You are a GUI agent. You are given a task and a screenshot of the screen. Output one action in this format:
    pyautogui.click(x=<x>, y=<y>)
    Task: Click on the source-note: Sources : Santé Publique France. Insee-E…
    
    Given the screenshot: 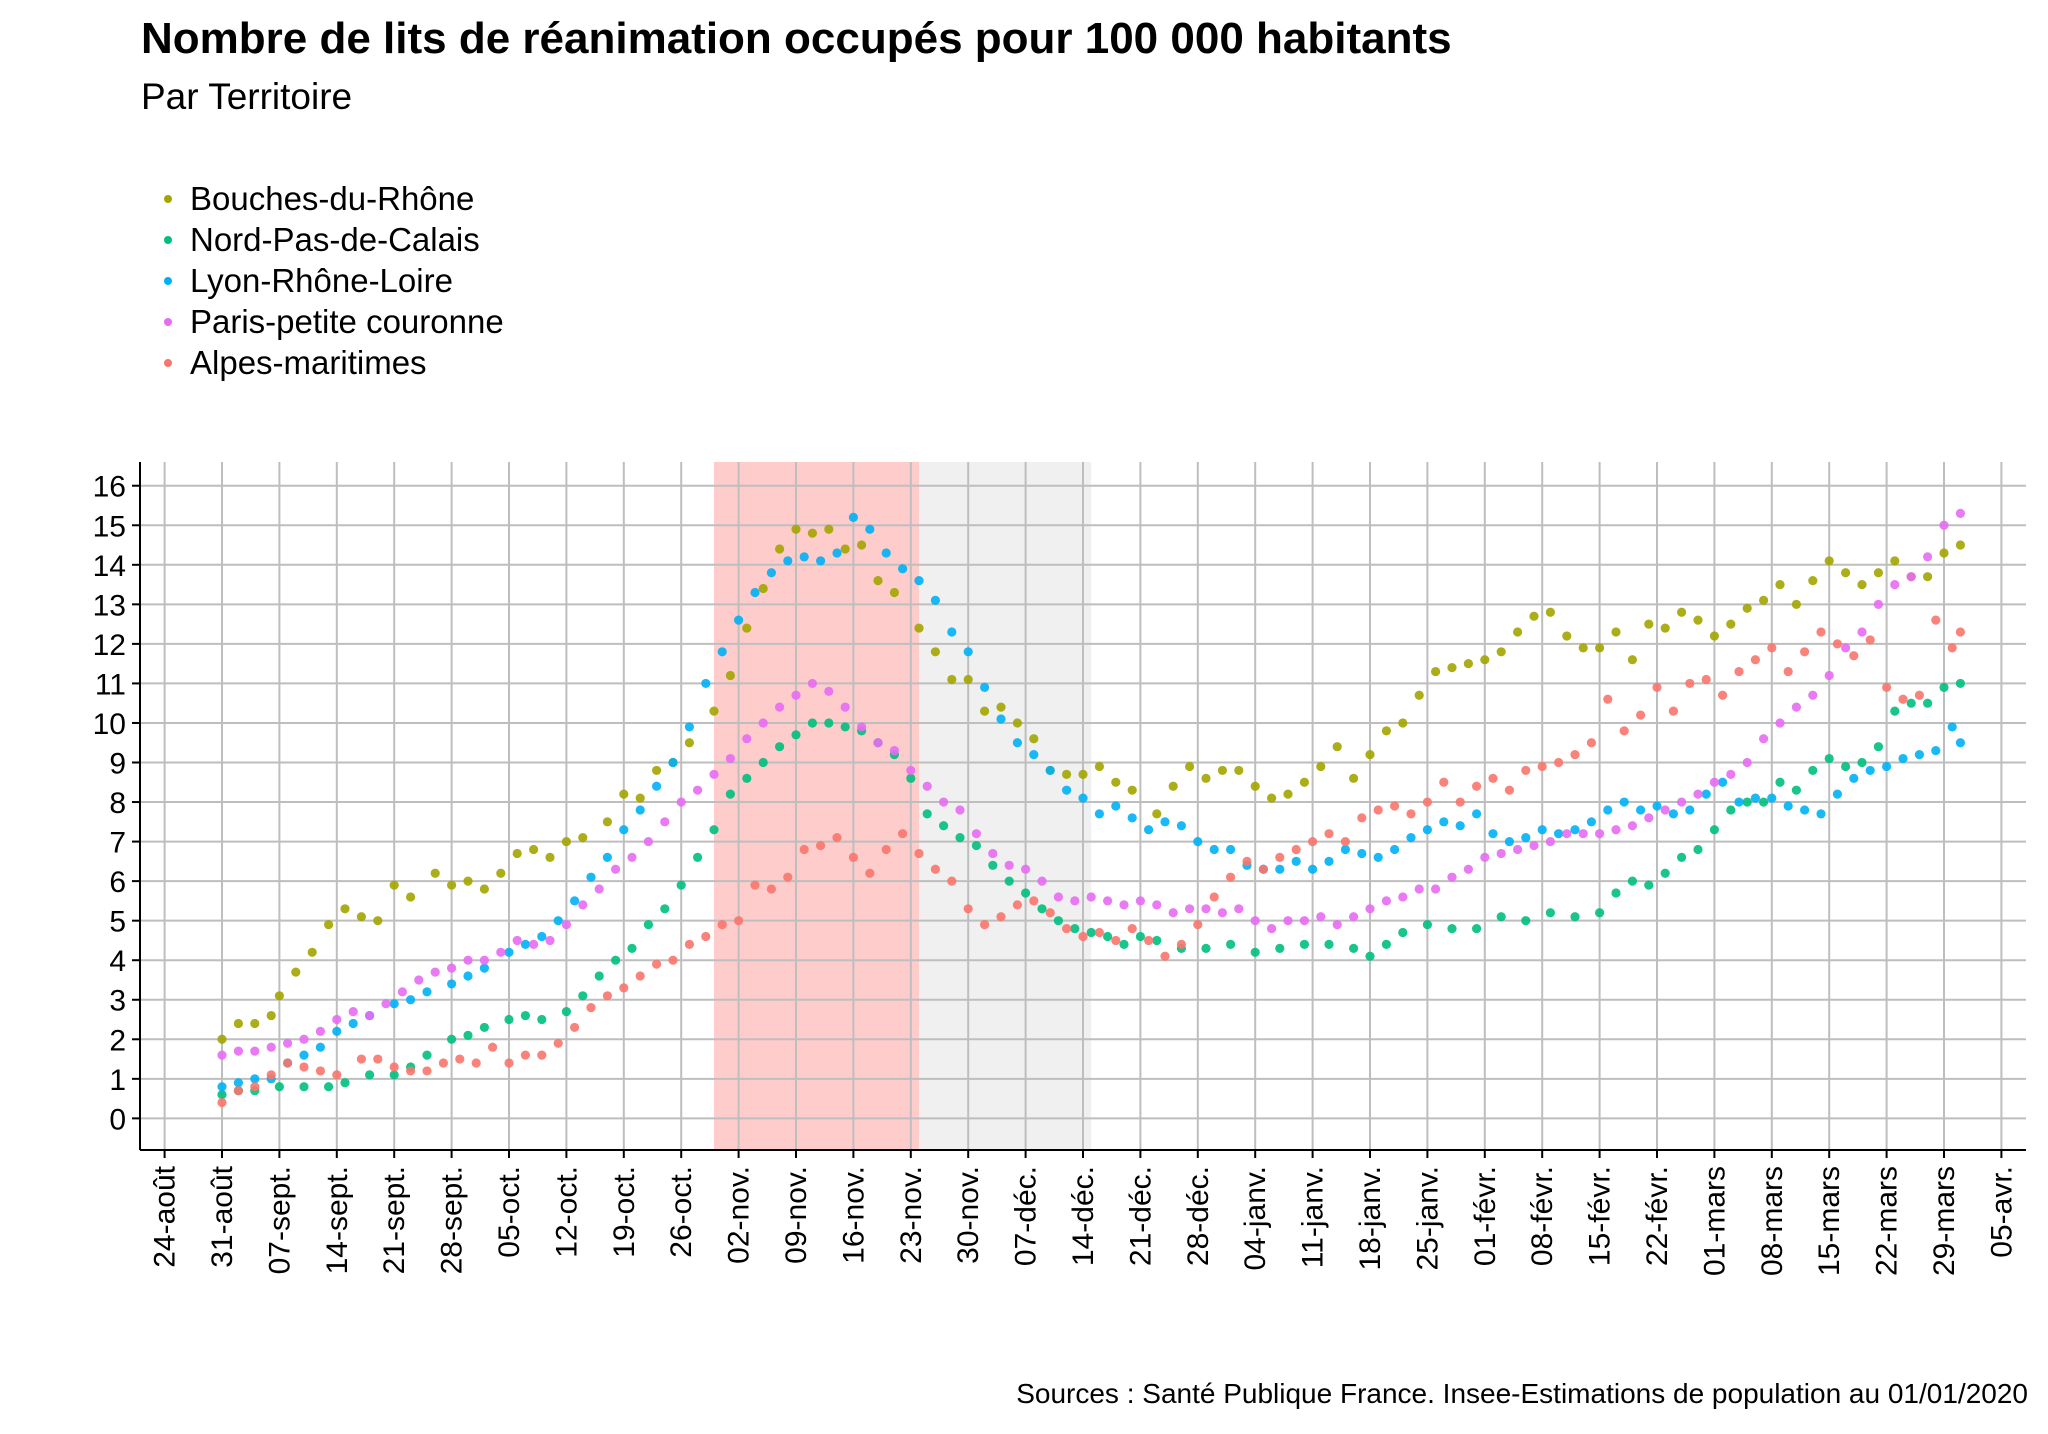 What is the action you would take?
    pyautogui.click(x=1522, y=1393)
    